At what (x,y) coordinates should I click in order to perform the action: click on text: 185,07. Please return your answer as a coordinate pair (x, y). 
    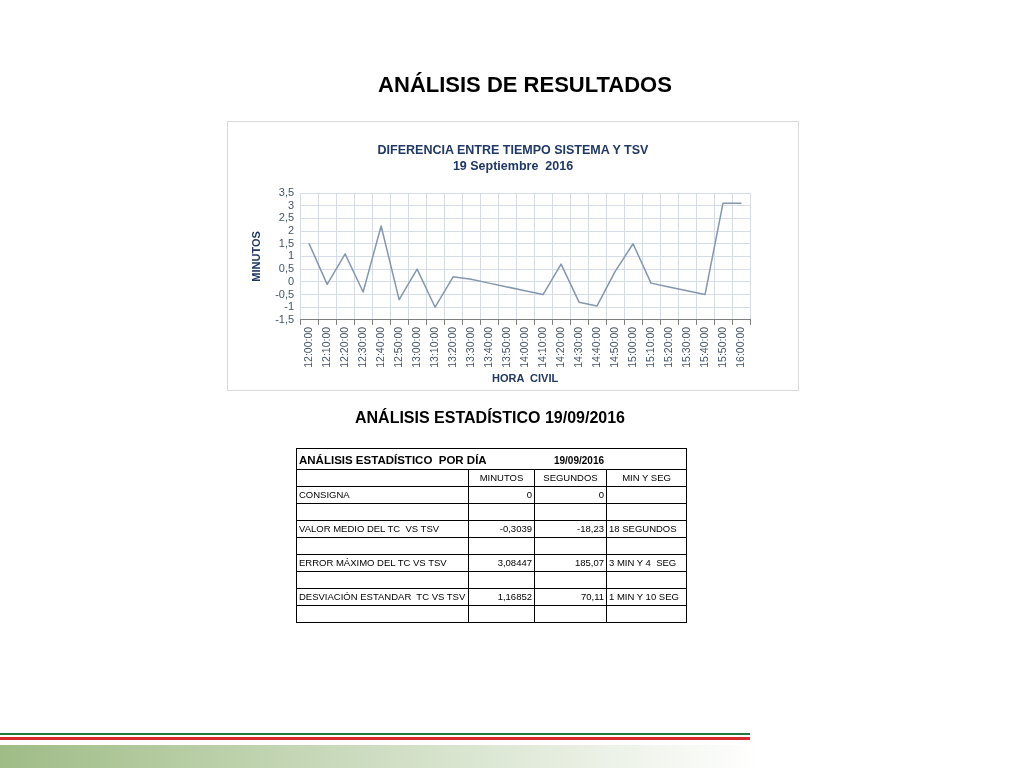
    Looking at the image, I should click on (589, 562).